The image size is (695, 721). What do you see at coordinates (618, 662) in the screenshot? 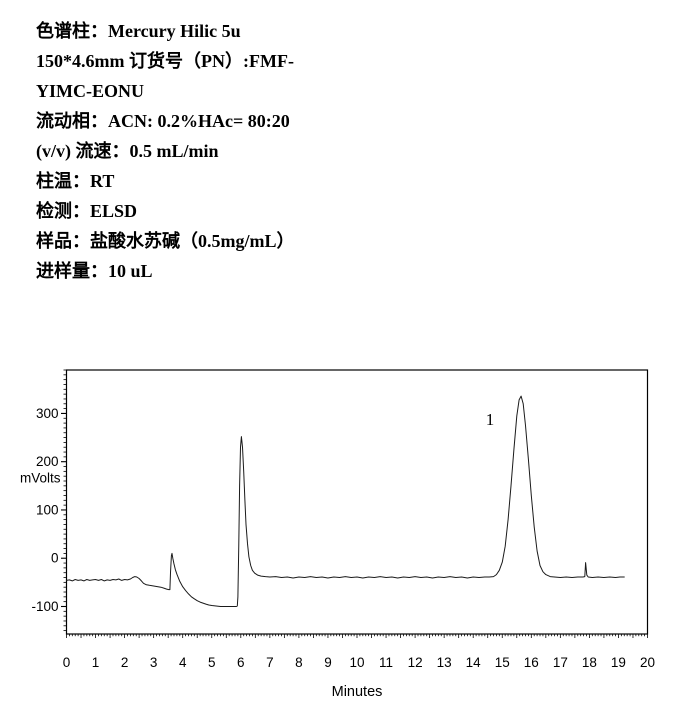
I see `x-tick-label: 19` at bounding box center [618, 662].